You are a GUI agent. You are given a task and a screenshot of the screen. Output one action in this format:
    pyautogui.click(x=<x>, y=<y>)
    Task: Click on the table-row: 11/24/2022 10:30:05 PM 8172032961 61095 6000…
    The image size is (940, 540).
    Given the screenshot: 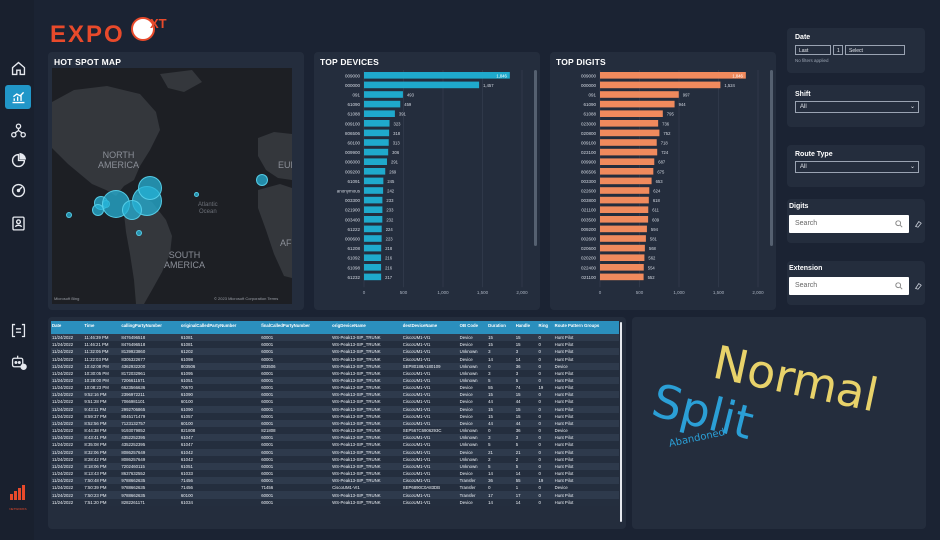 What is the action you would take?
    pyautogui.click(x=335, y=373)
    